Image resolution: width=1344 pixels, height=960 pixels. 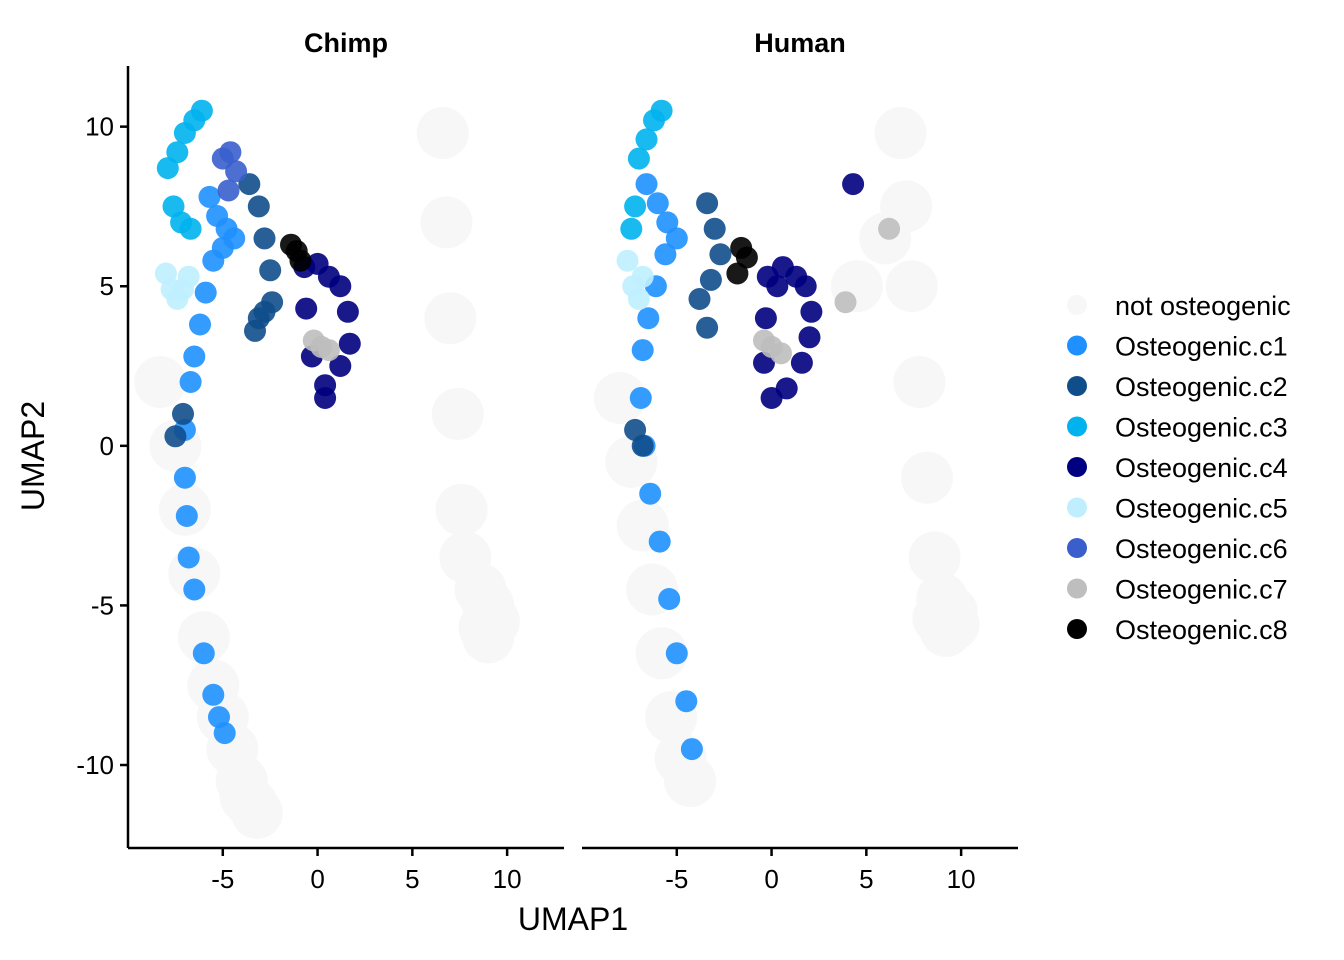 What do you see at coordinates (1201, 549) in the screenshot?
I see `legend-label: Osteogenic.c6` at bounding box center [1201, 549].